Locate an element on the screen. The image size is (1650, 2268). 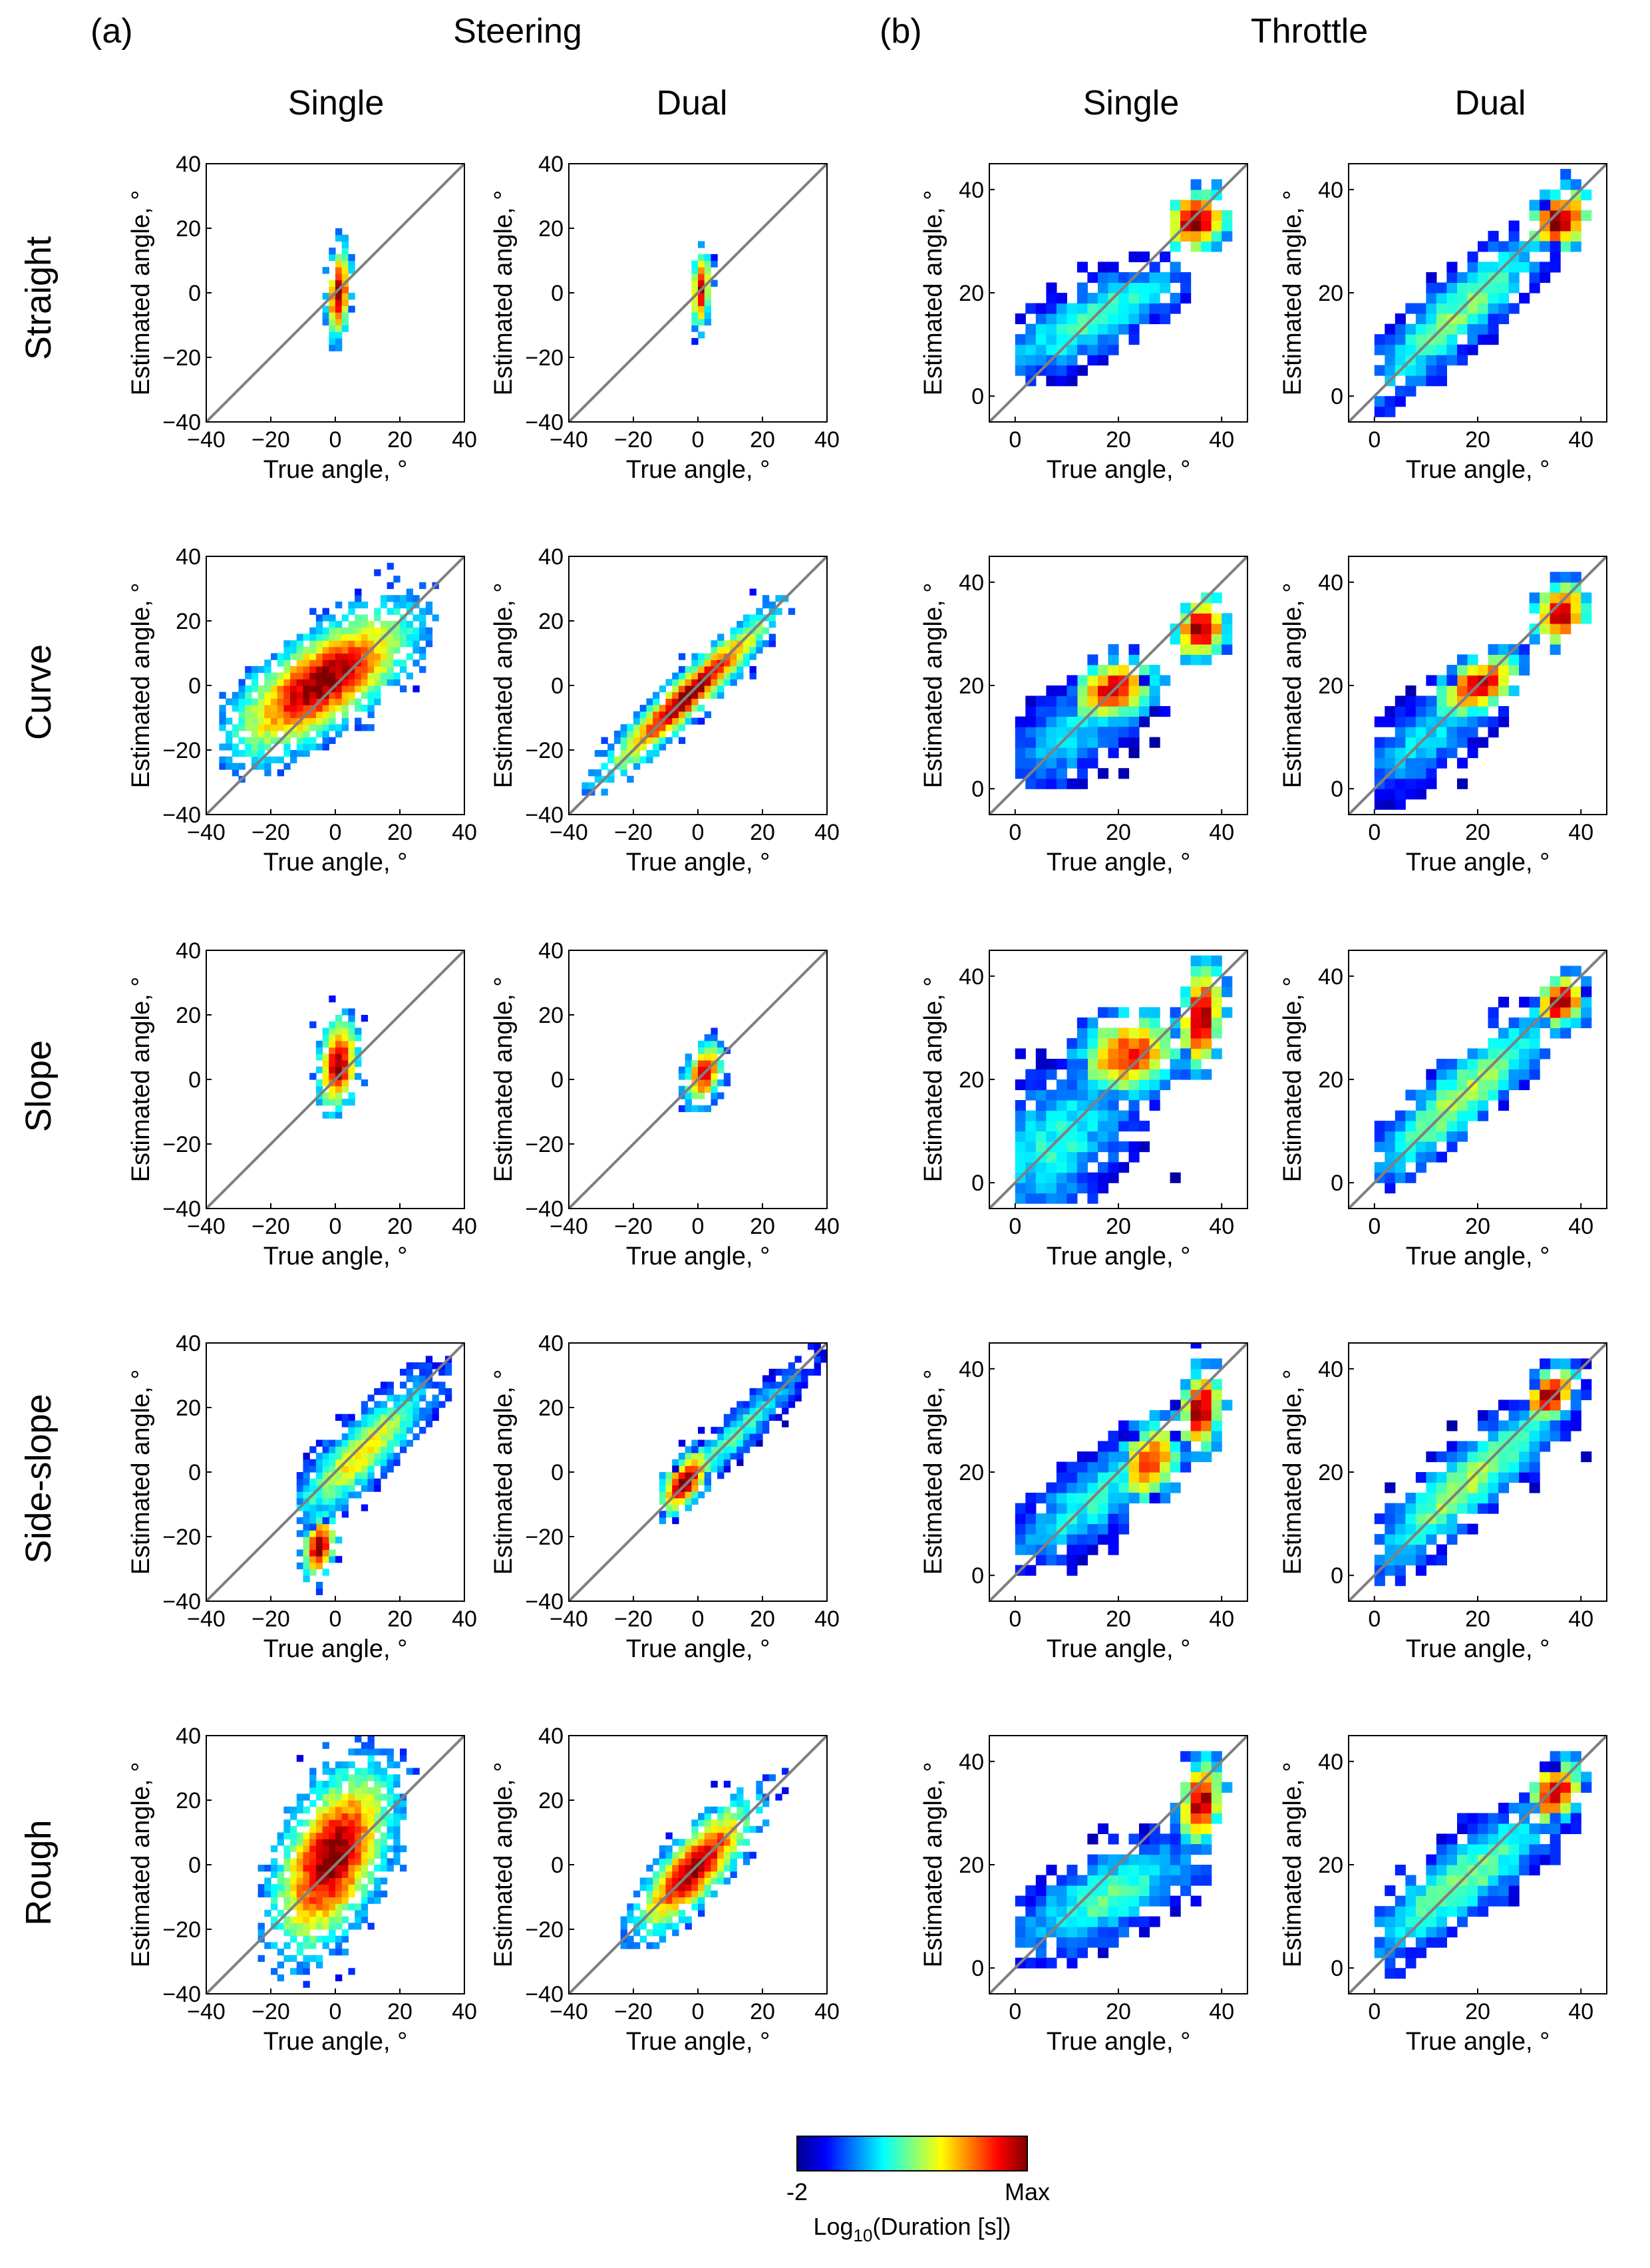
panel-straight-throttle-single-ylabel: Estimated angle, ° is located at coordinates (933, 293).